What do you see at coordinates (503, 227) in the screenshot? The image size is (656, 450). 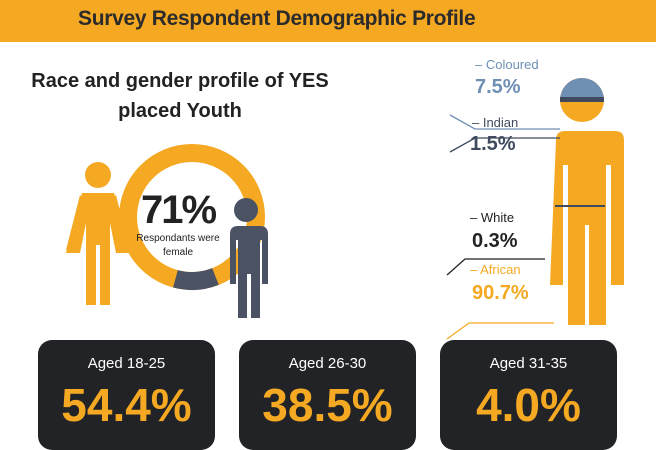 I see `race-leader-lines` at bounding box center [503, 227].